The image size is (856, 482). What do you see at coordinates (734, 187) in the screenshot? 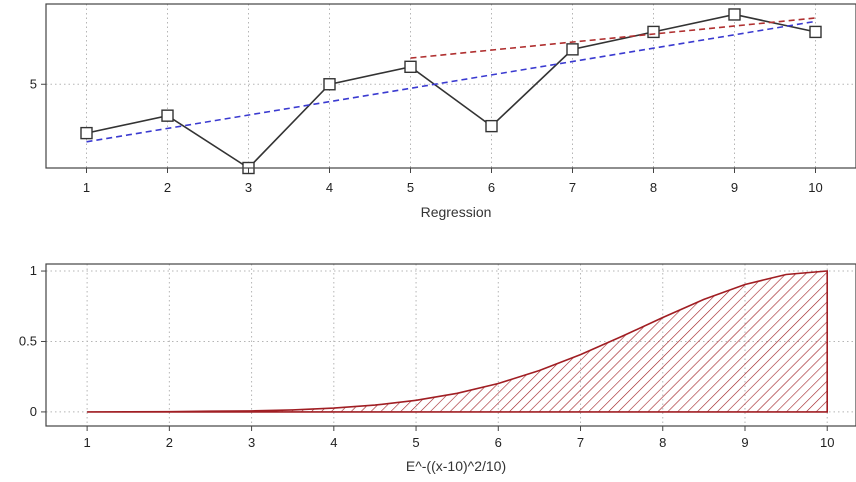
I see `regression-x-tick-label: 9` at bounding box center [734, 187].